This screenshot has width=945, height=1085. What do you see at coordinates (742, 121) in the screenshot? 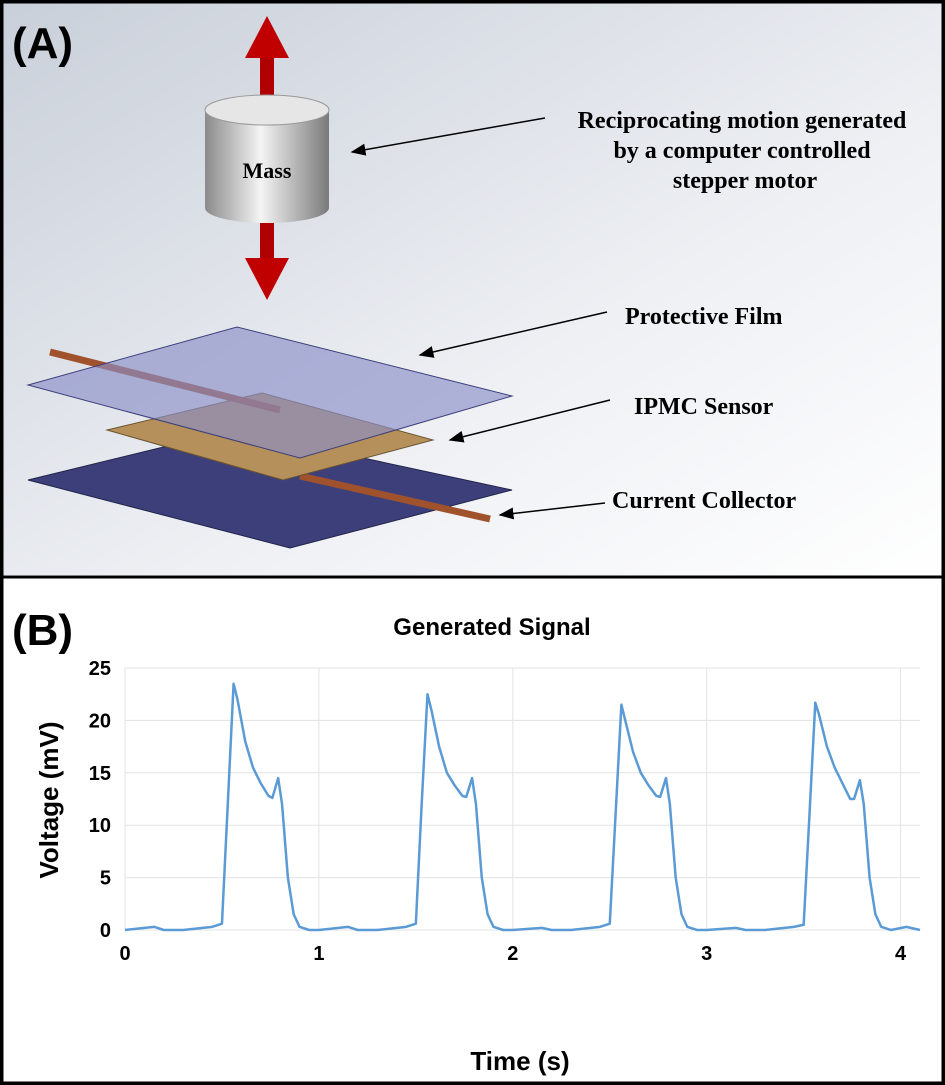
I see `callout-line: Reciprocating motion generated` at bounding box center [742, 121].